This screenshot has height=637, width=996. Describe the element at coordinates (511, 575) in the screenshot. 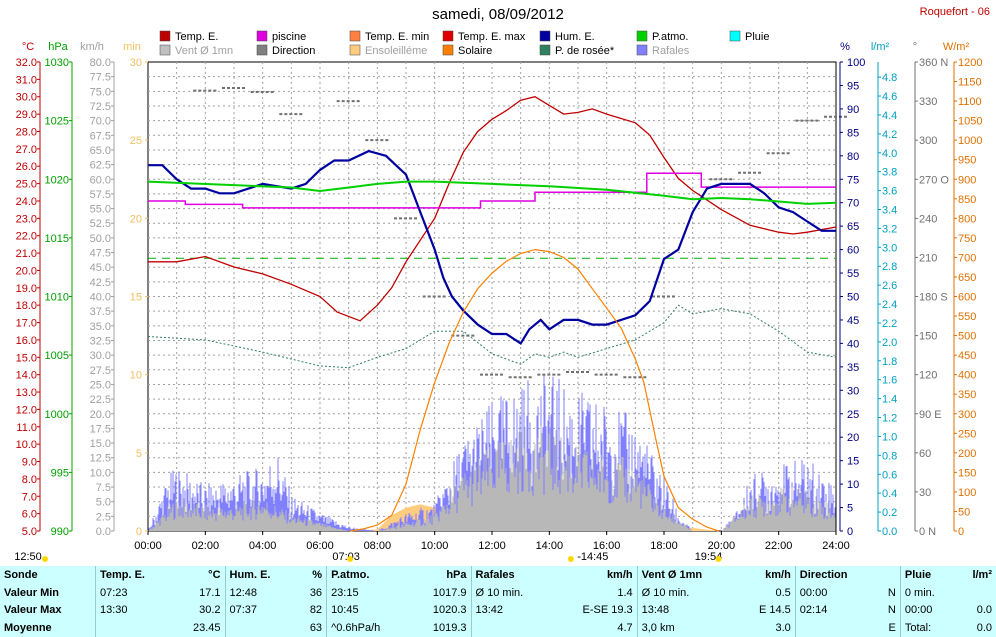

I see `summary-header-rafales: Rafales` at that location.